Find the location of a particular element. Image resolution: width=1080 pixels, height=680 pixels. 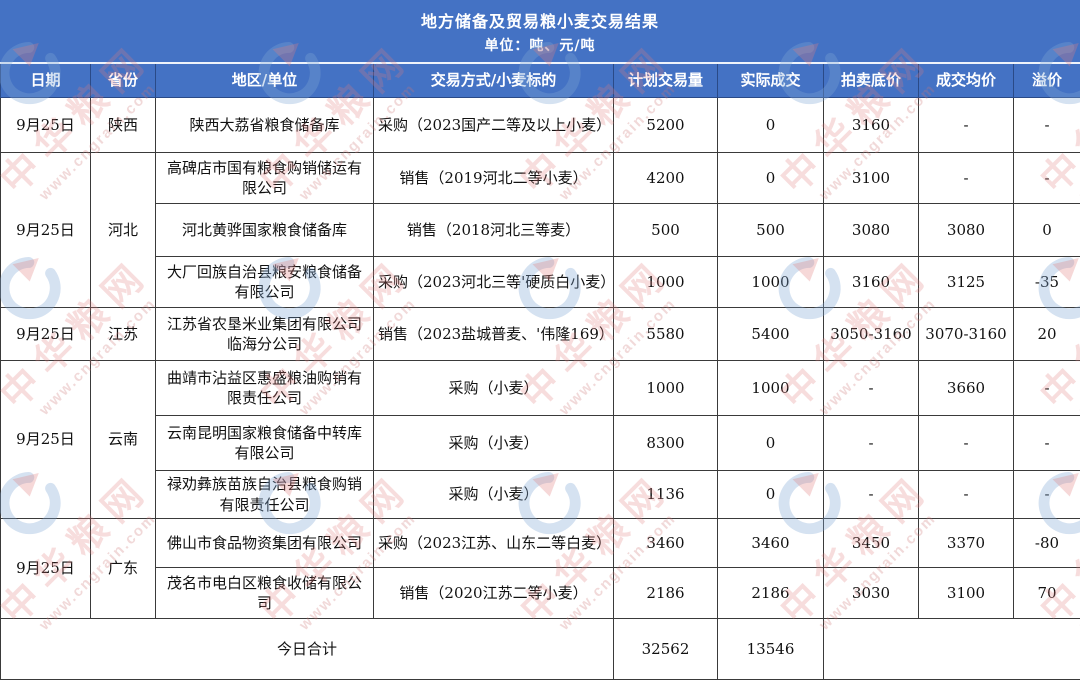

col-header-actual-qty: 实际成交 is located at coordinates (771, 80).